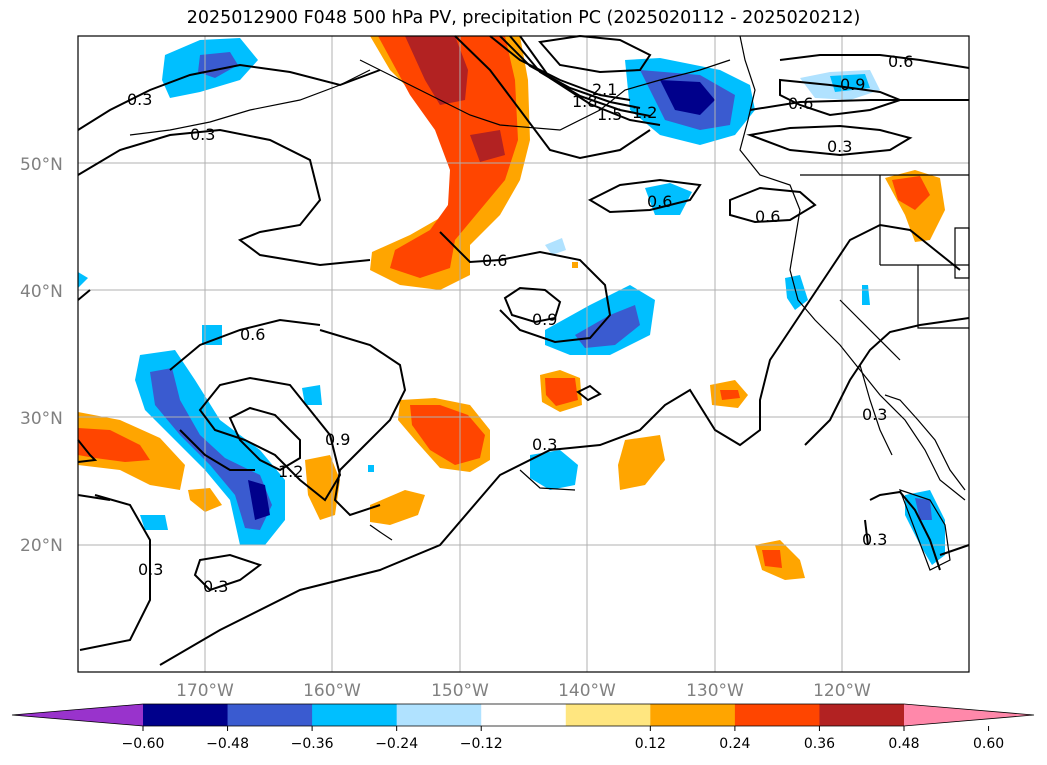 Image resolution: width=1047 pixels, height=765 pixels. Describe the element at coordinates (988, 744) in the screenshot. I see `colorbar-tick-label: 0.60` at that location.